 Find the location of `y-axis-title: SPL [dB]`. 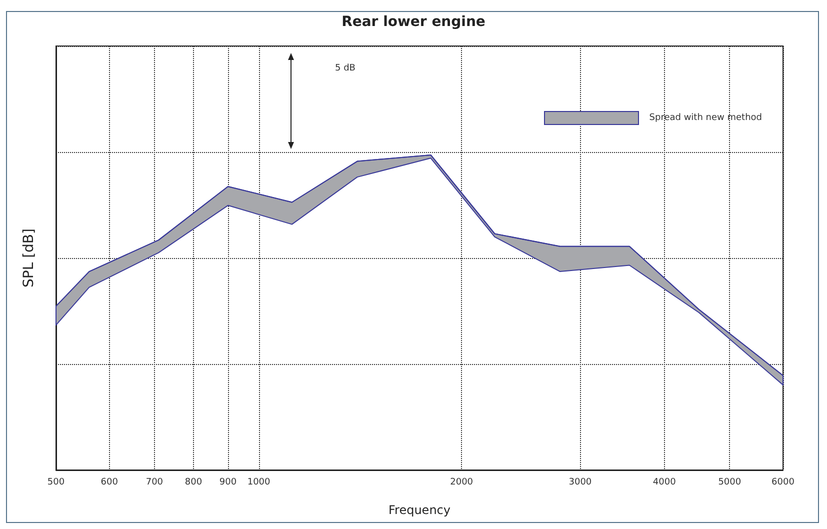

y-axis-title: SPL [dB] is located at coordinates (29, 258).